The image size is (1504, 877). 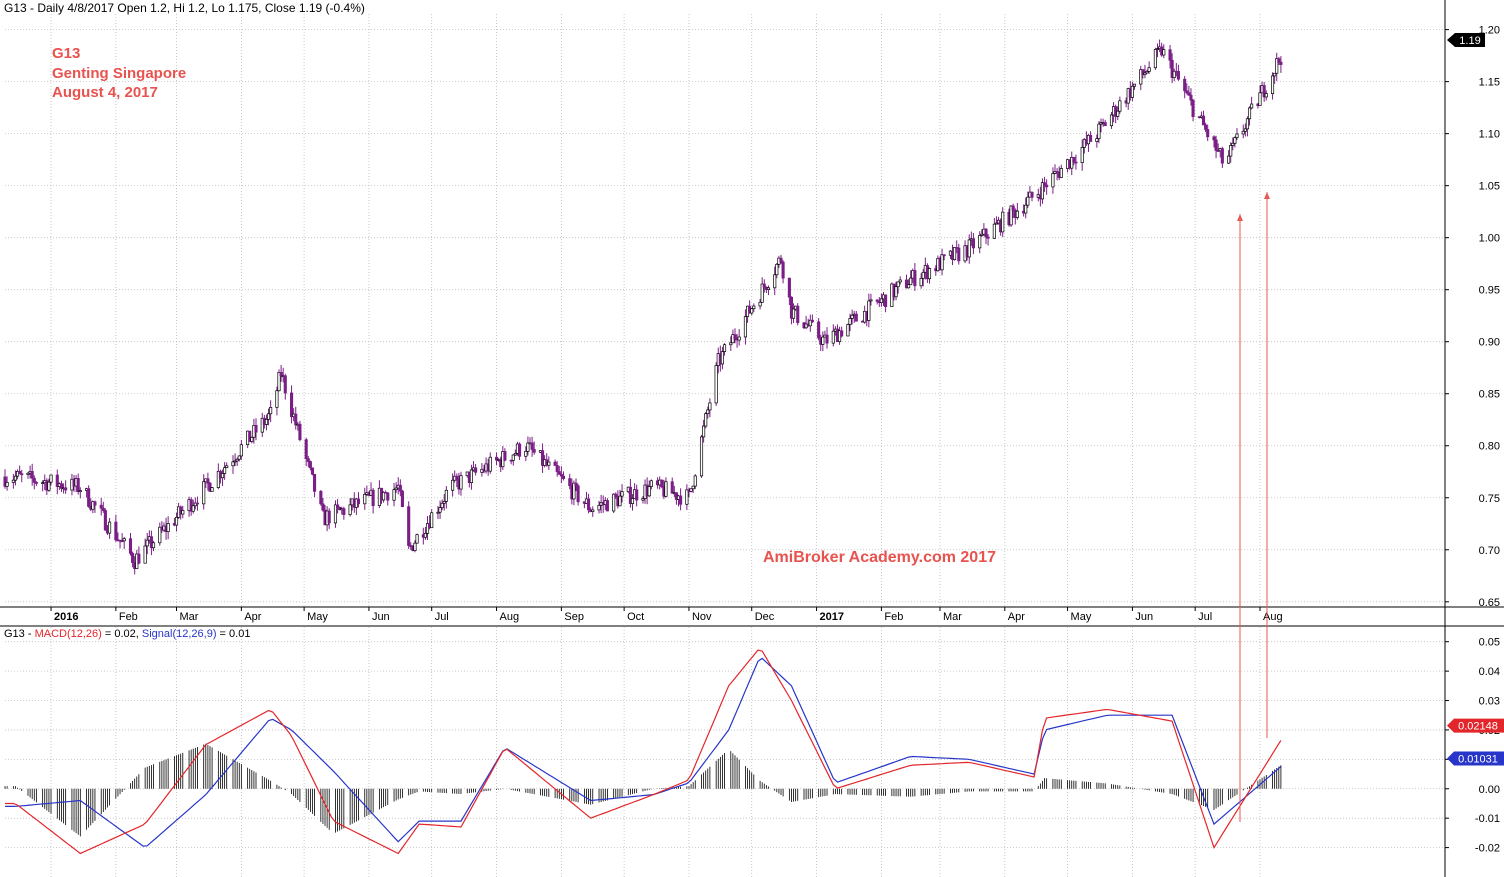 I want to click on arrow-breakout-head, so click(x=1267, y=195).